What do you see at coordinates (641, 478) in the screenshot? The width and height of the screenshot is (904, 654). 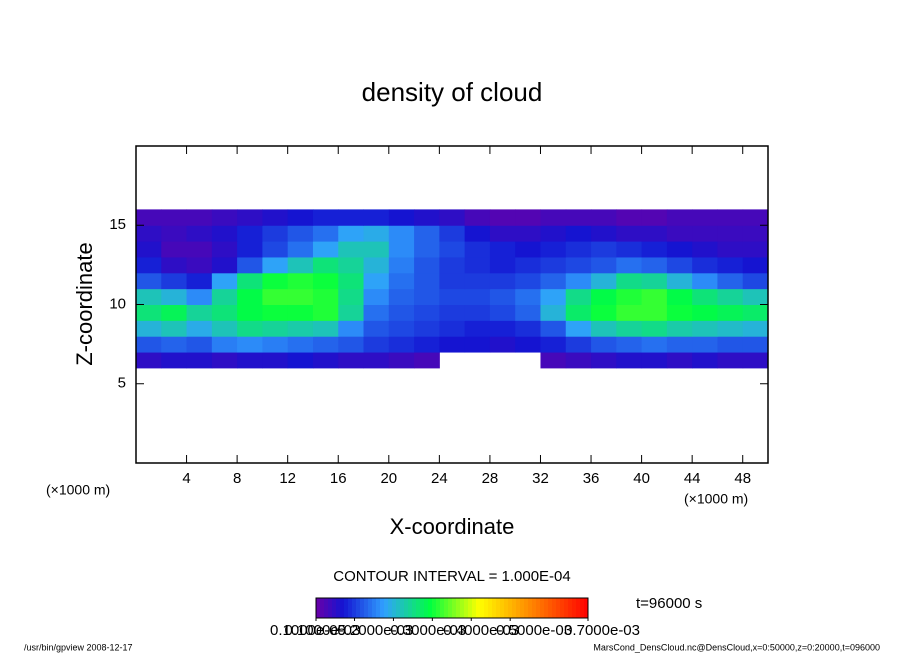 I see `x-tick-label: 40` at bounding box center [641, 478].